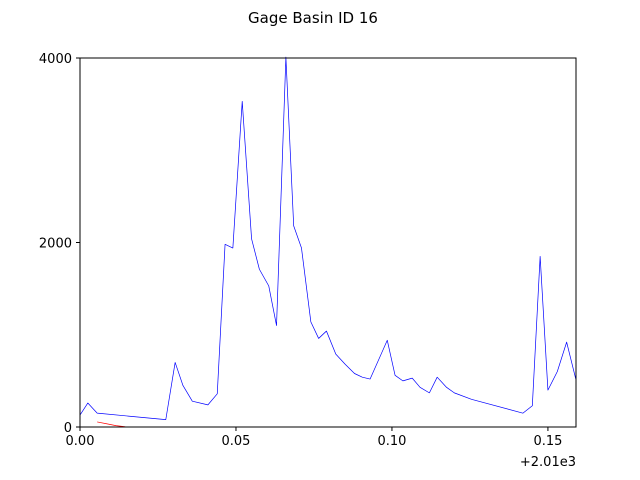 The image size is (640, 480). I want to click on x-axis: 0.00 0.05 0.10 0.15, so click(314, 438).